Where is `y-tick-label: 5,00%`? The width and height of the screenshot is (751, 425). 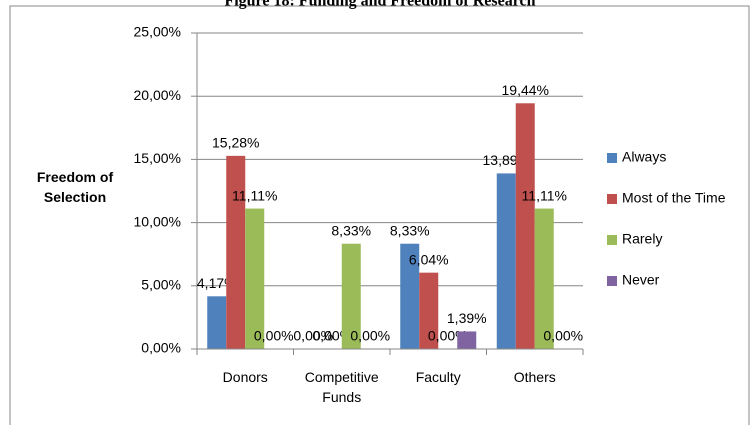 y-tick-label: 5,00% is located at coordinates (161, 285).